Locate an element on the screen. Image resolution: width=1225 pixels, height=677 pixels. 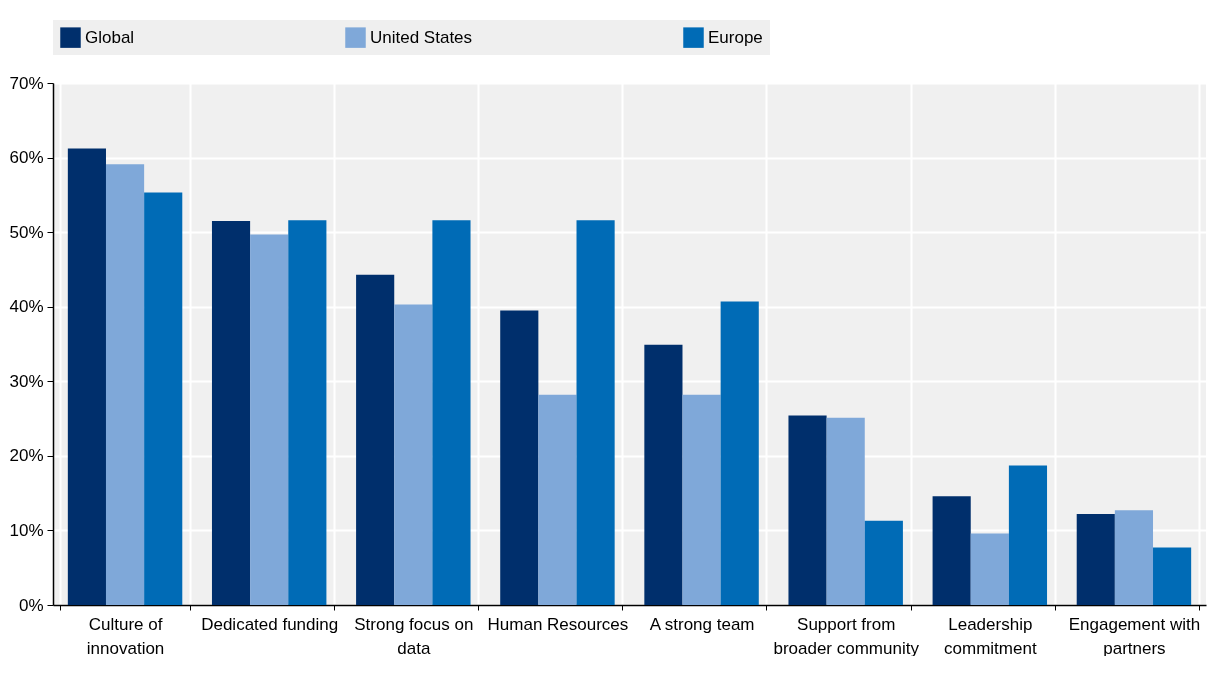
y-tick-label: 70% is located at coordinates (26, 83).